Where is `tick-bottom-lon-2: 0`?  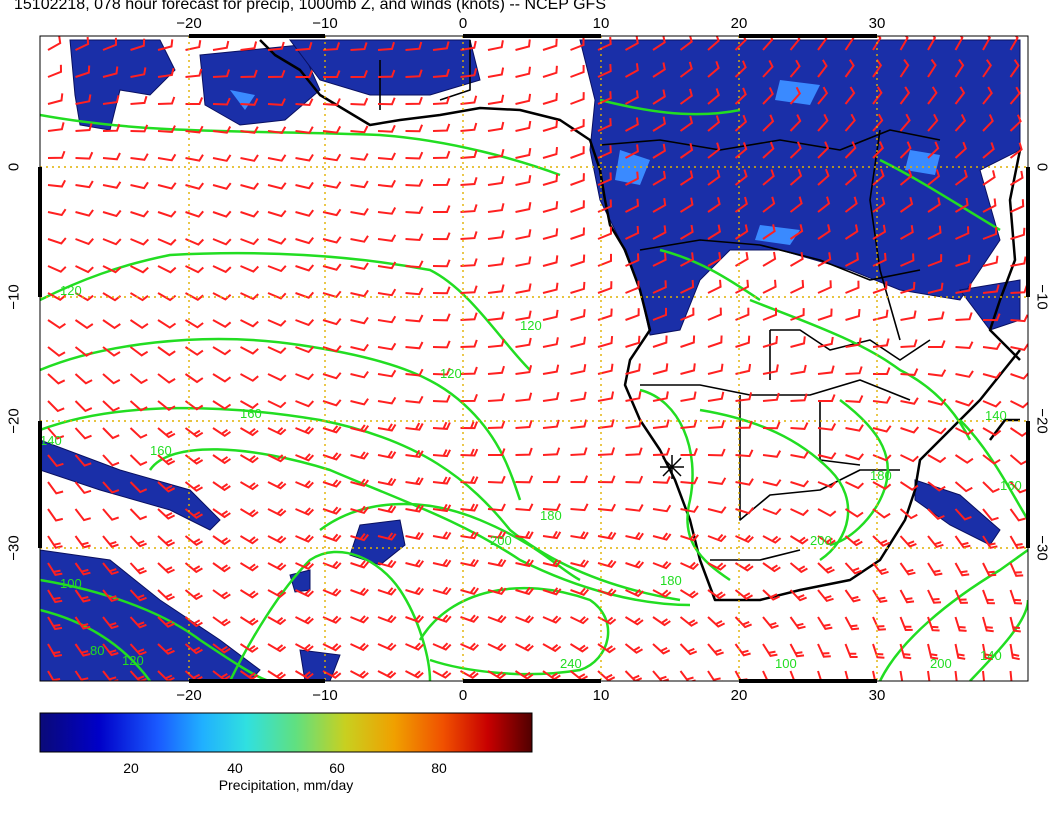
tick-bottom-lon-2: 0 is located at coordinates (463, 695).